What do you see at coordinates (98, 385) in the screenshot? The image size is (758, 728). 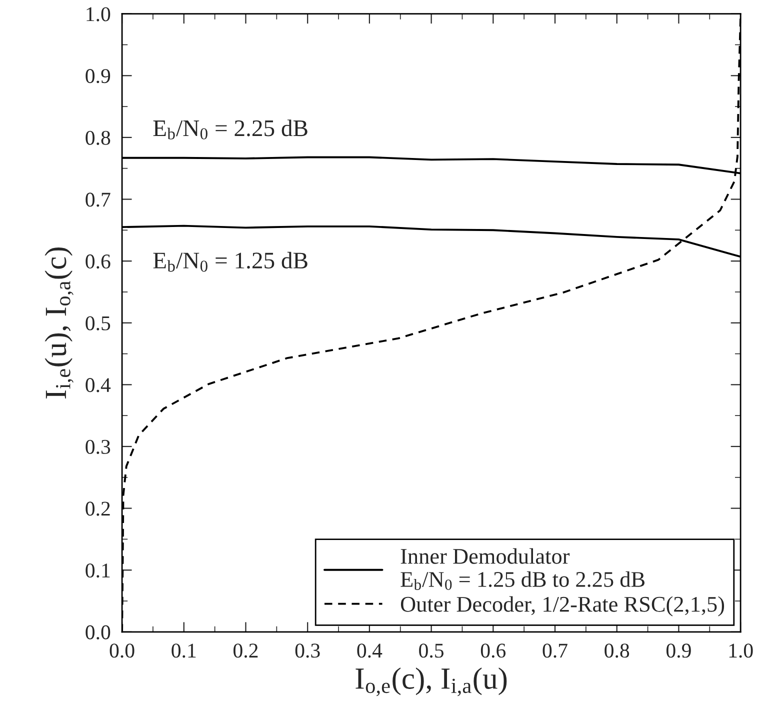 I see `y-tick-label: 0.4` at bounding box center [98, 385].